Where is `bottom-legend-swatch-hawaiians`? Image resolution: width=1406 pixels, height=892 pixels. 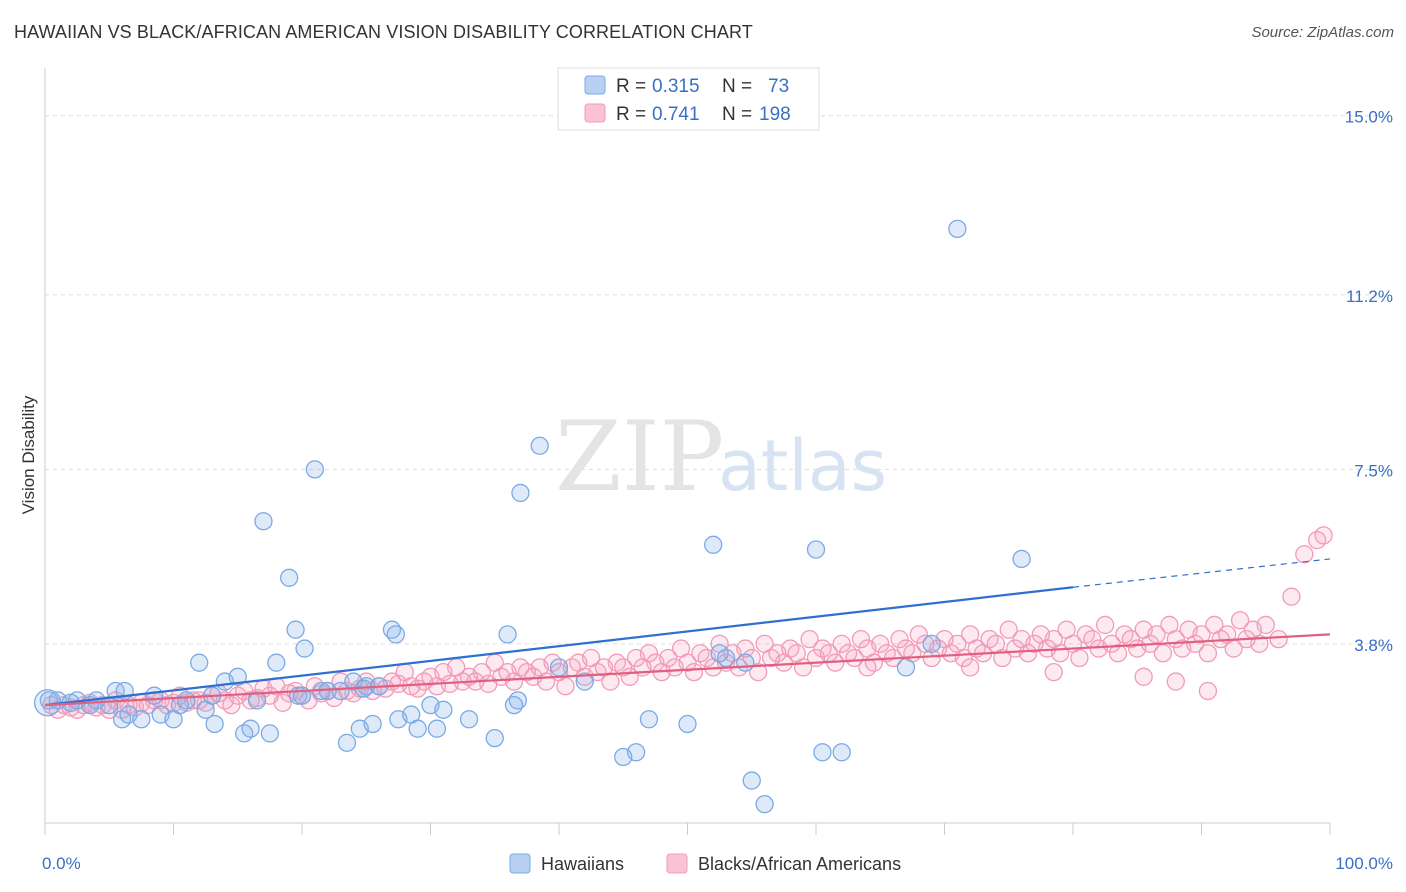 bottom-legend-swatch-hawaiians is located at coordinates (520, 863).